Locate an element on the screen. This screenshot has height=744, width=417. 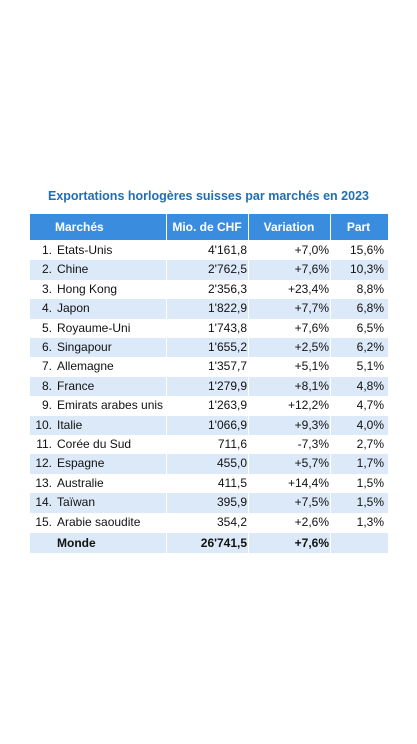
rank: 2. is located at coordinates (46, 269).